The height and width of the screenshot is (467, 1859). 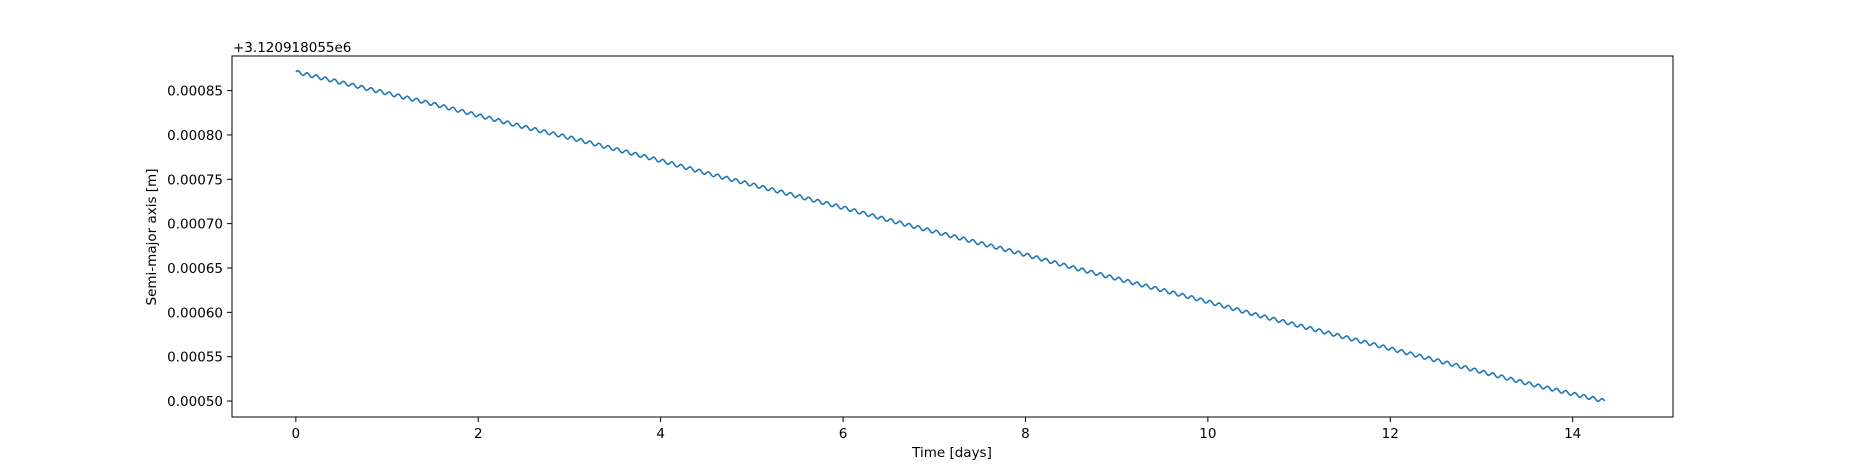 What do you see at coordinates (195, 313) in the screenshot?
I see `y-tick-label: 0.00060` at bounding box center [195, 313].